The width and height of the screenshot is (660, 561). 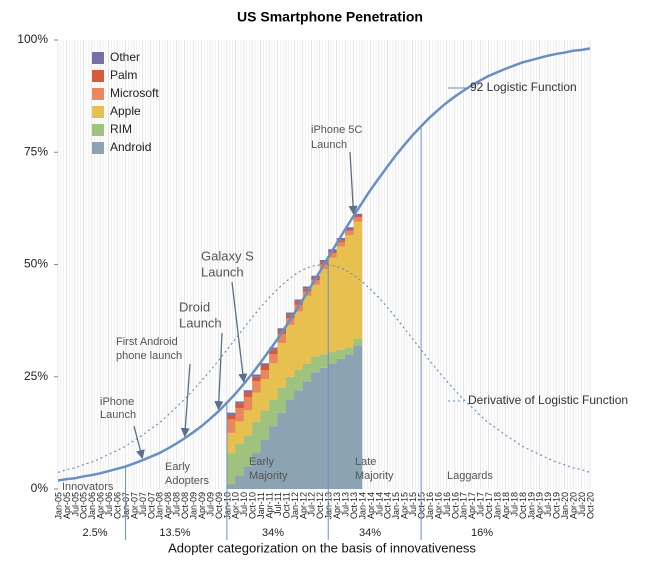 I want to click on x-tick-label: Jan-15, so click(x=396, y=506).